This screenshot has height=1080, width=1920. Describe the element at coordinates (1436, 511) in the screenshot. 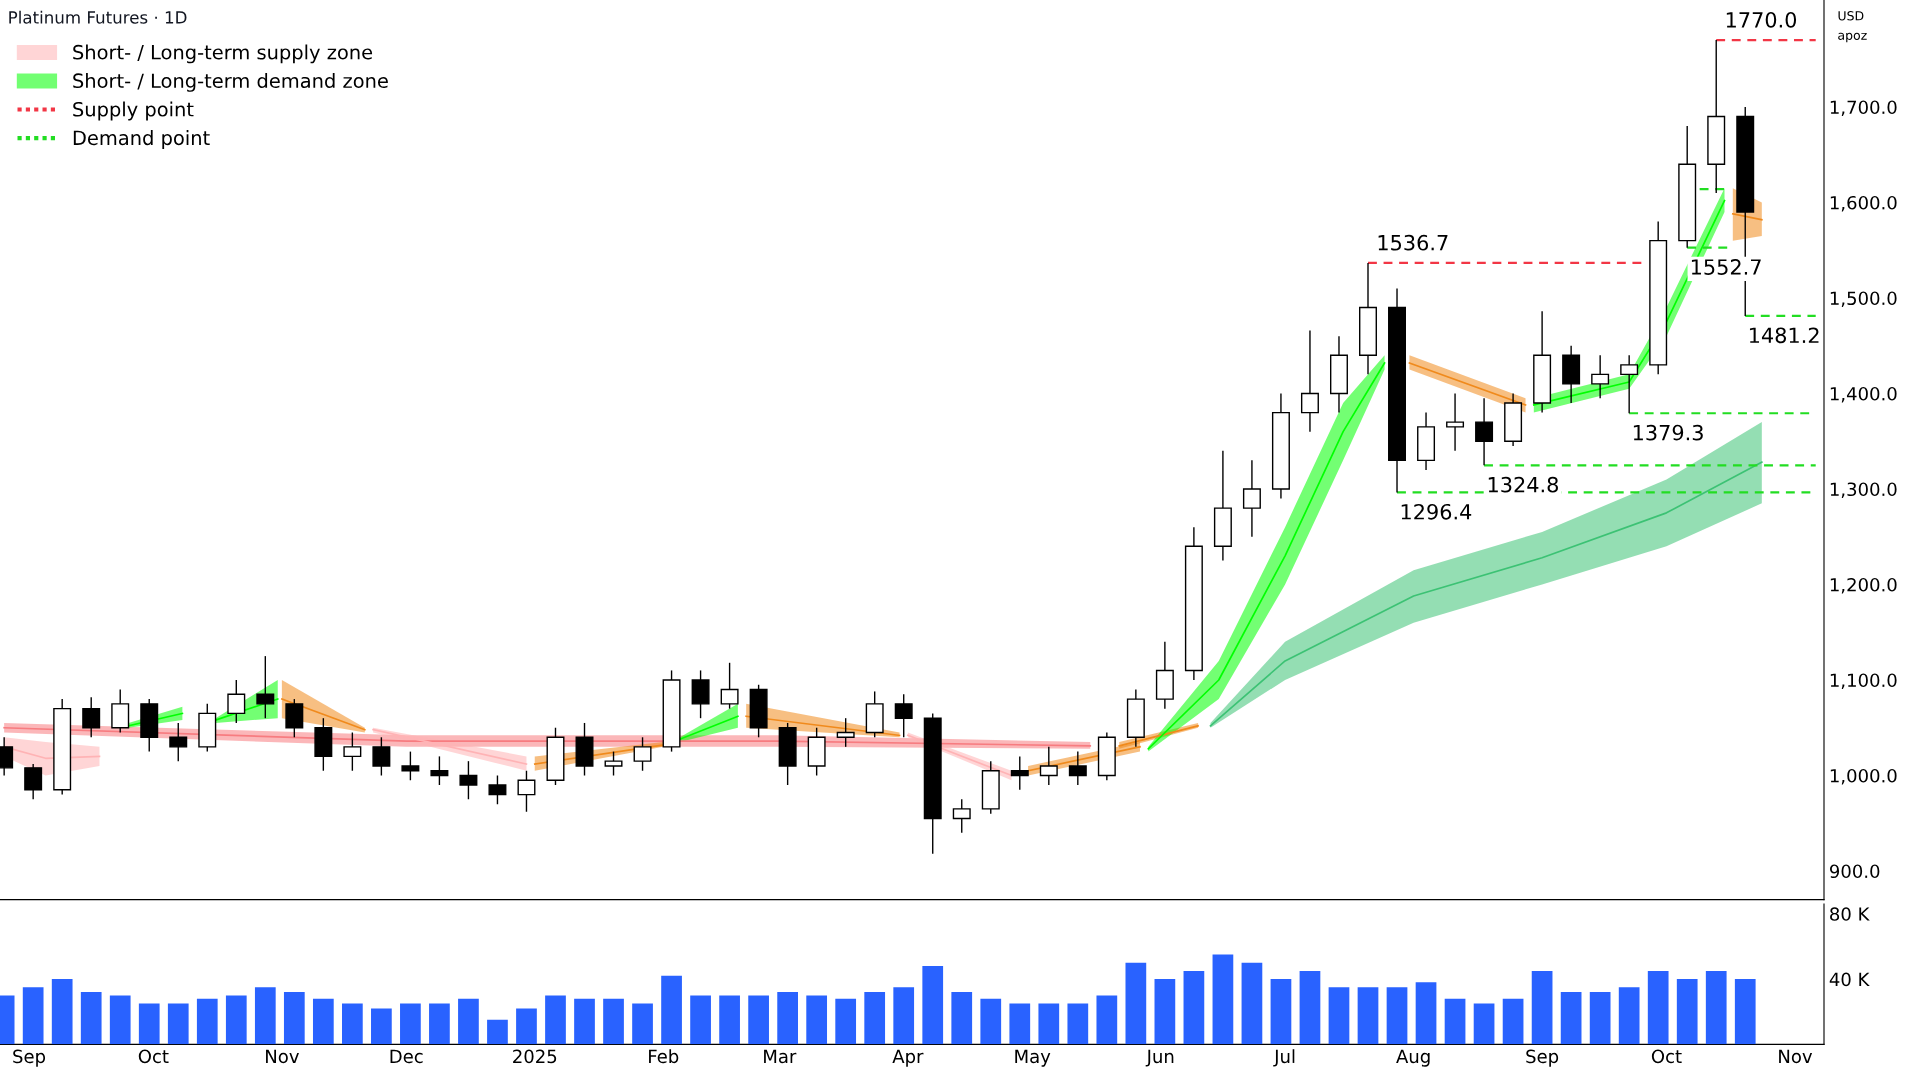

I see `annotation: 1296.4` at that location.